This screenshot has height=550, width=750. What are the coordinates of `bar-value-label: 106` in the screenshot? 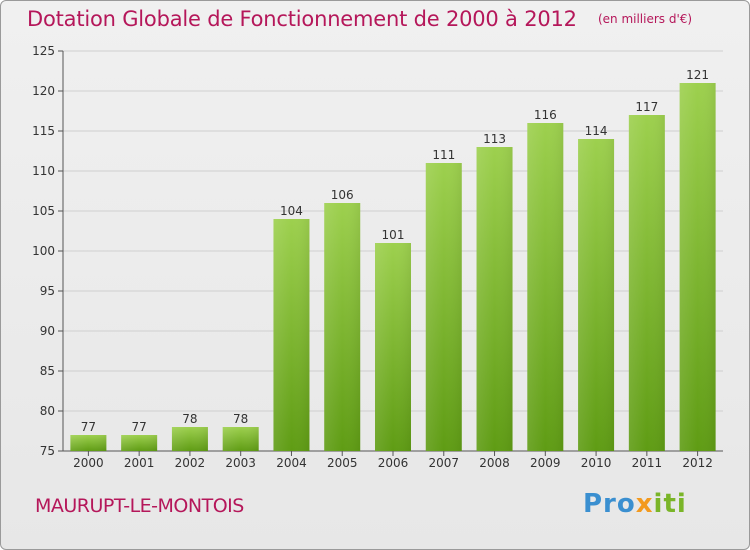 It's located at (342, 195).